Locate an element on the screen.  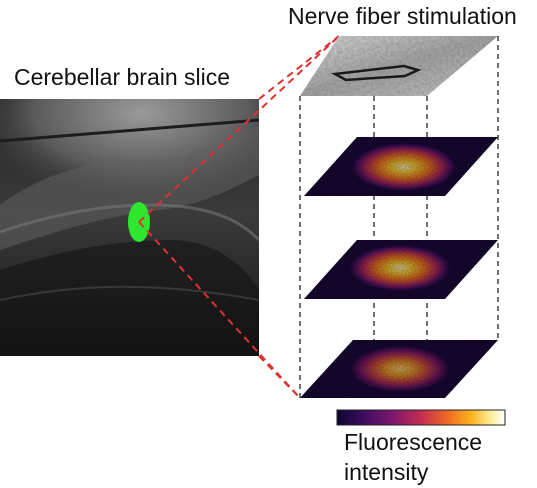
slice-title: Cerebellar brain slice is located at coordinates (122, 77).